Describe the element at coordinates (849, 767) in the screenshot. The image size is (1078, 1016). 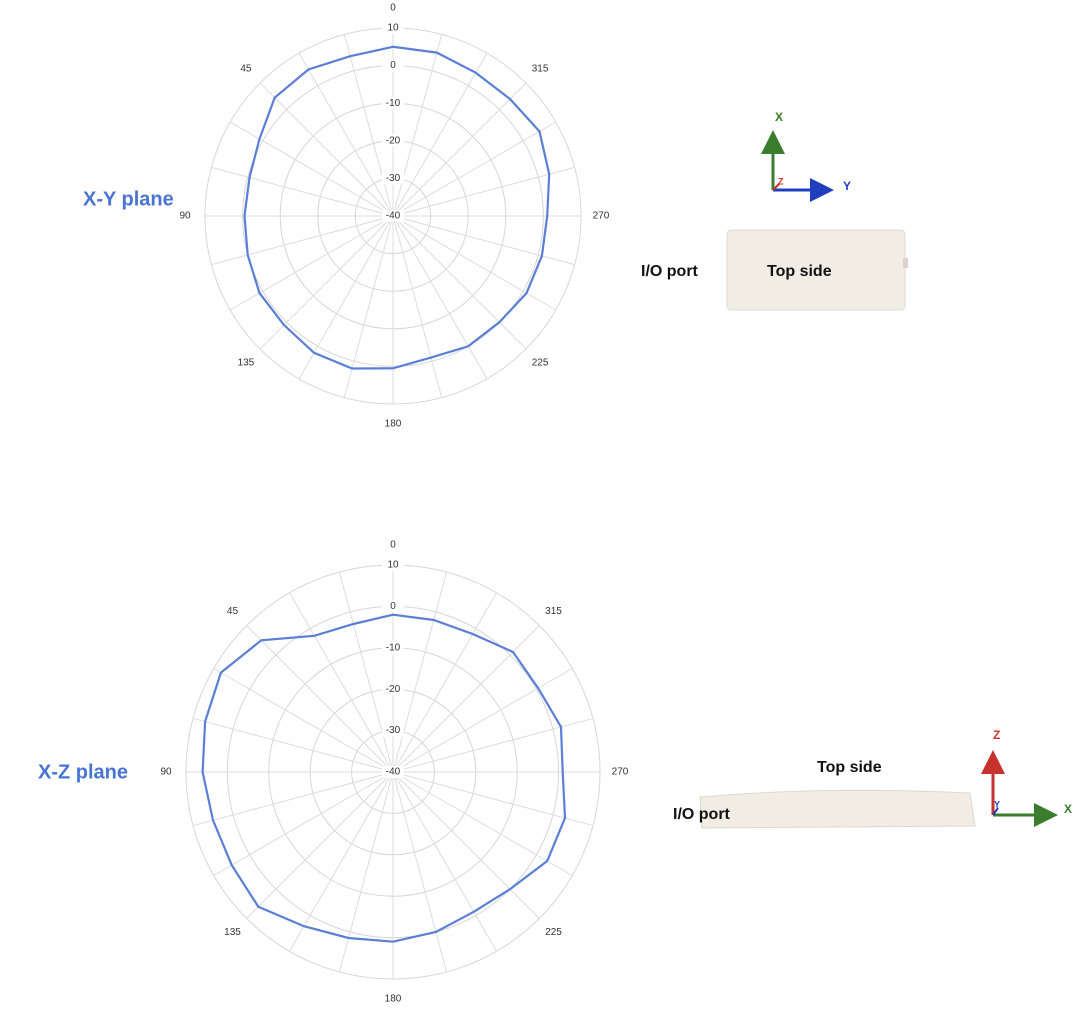
I see `device-label: Top side` at that location.